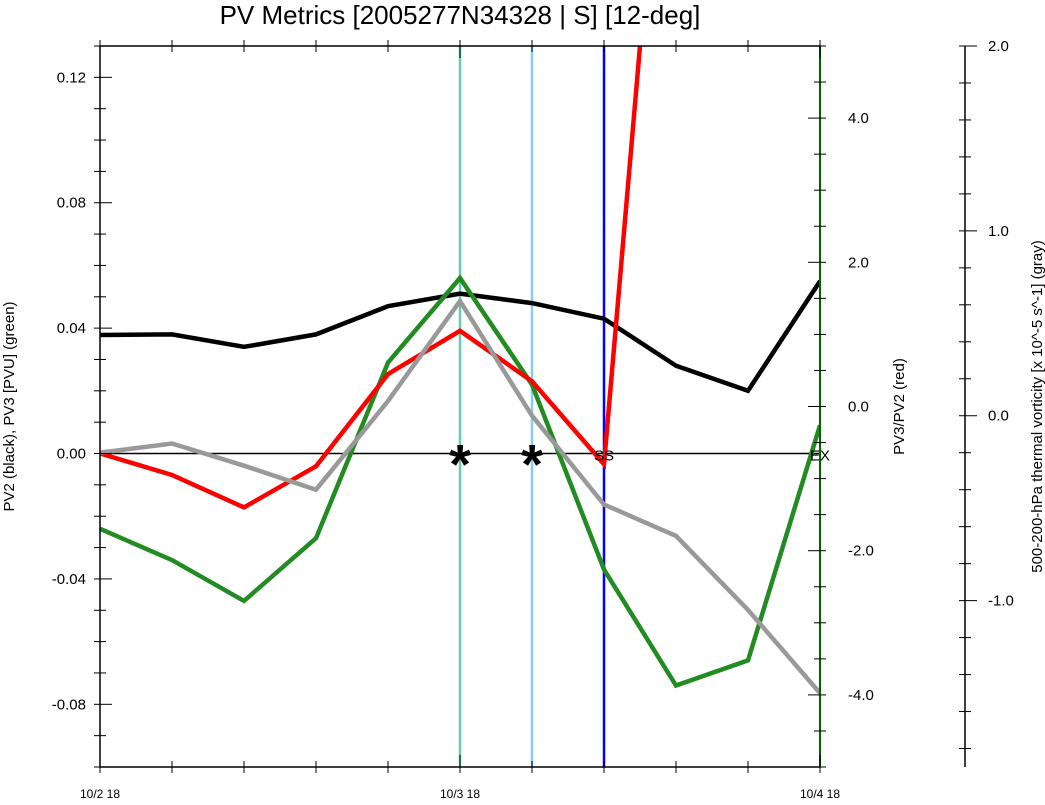  I want to click on right2-tick-label-1: 1.0, so click(998, 231).